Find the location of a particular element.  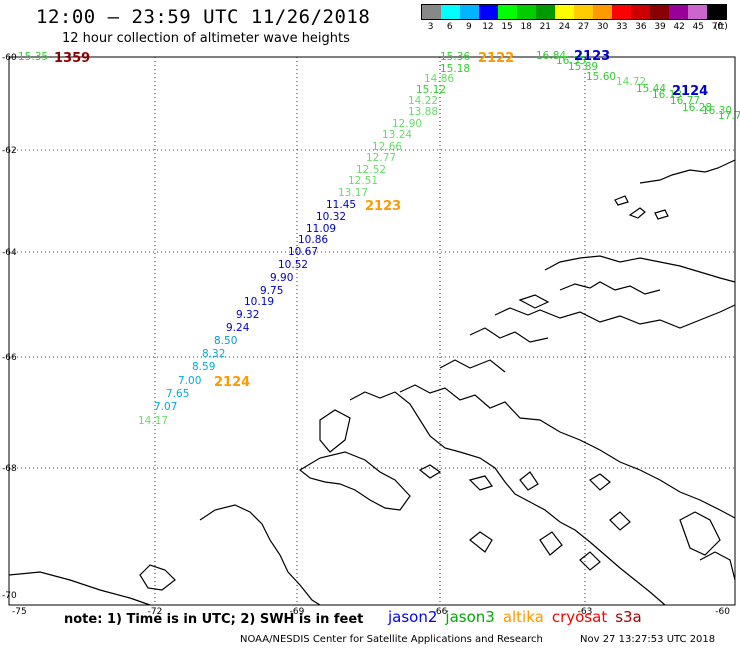

latitude-tick-labels: -60 -62 -64 -66 -68 -70 is located at coordinates (9, 327).